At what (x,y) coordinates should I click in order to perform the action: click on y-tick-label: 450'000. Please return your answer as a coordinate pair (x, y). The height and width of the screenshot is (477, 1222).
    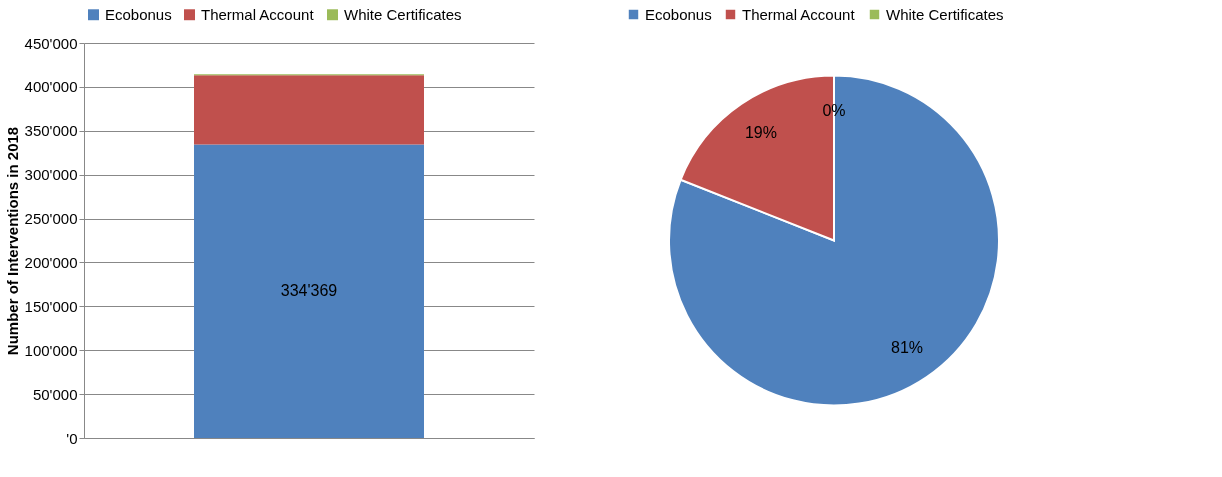
    Looking at the image, I should click on (51, 43).